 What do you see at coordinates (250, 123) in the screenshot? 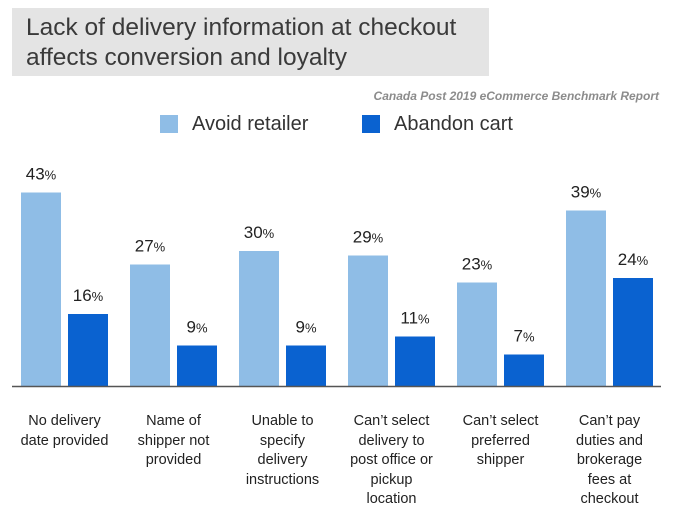
I see `legend-label-avoid: Avoid retailer` at bounding box center [250, 123].